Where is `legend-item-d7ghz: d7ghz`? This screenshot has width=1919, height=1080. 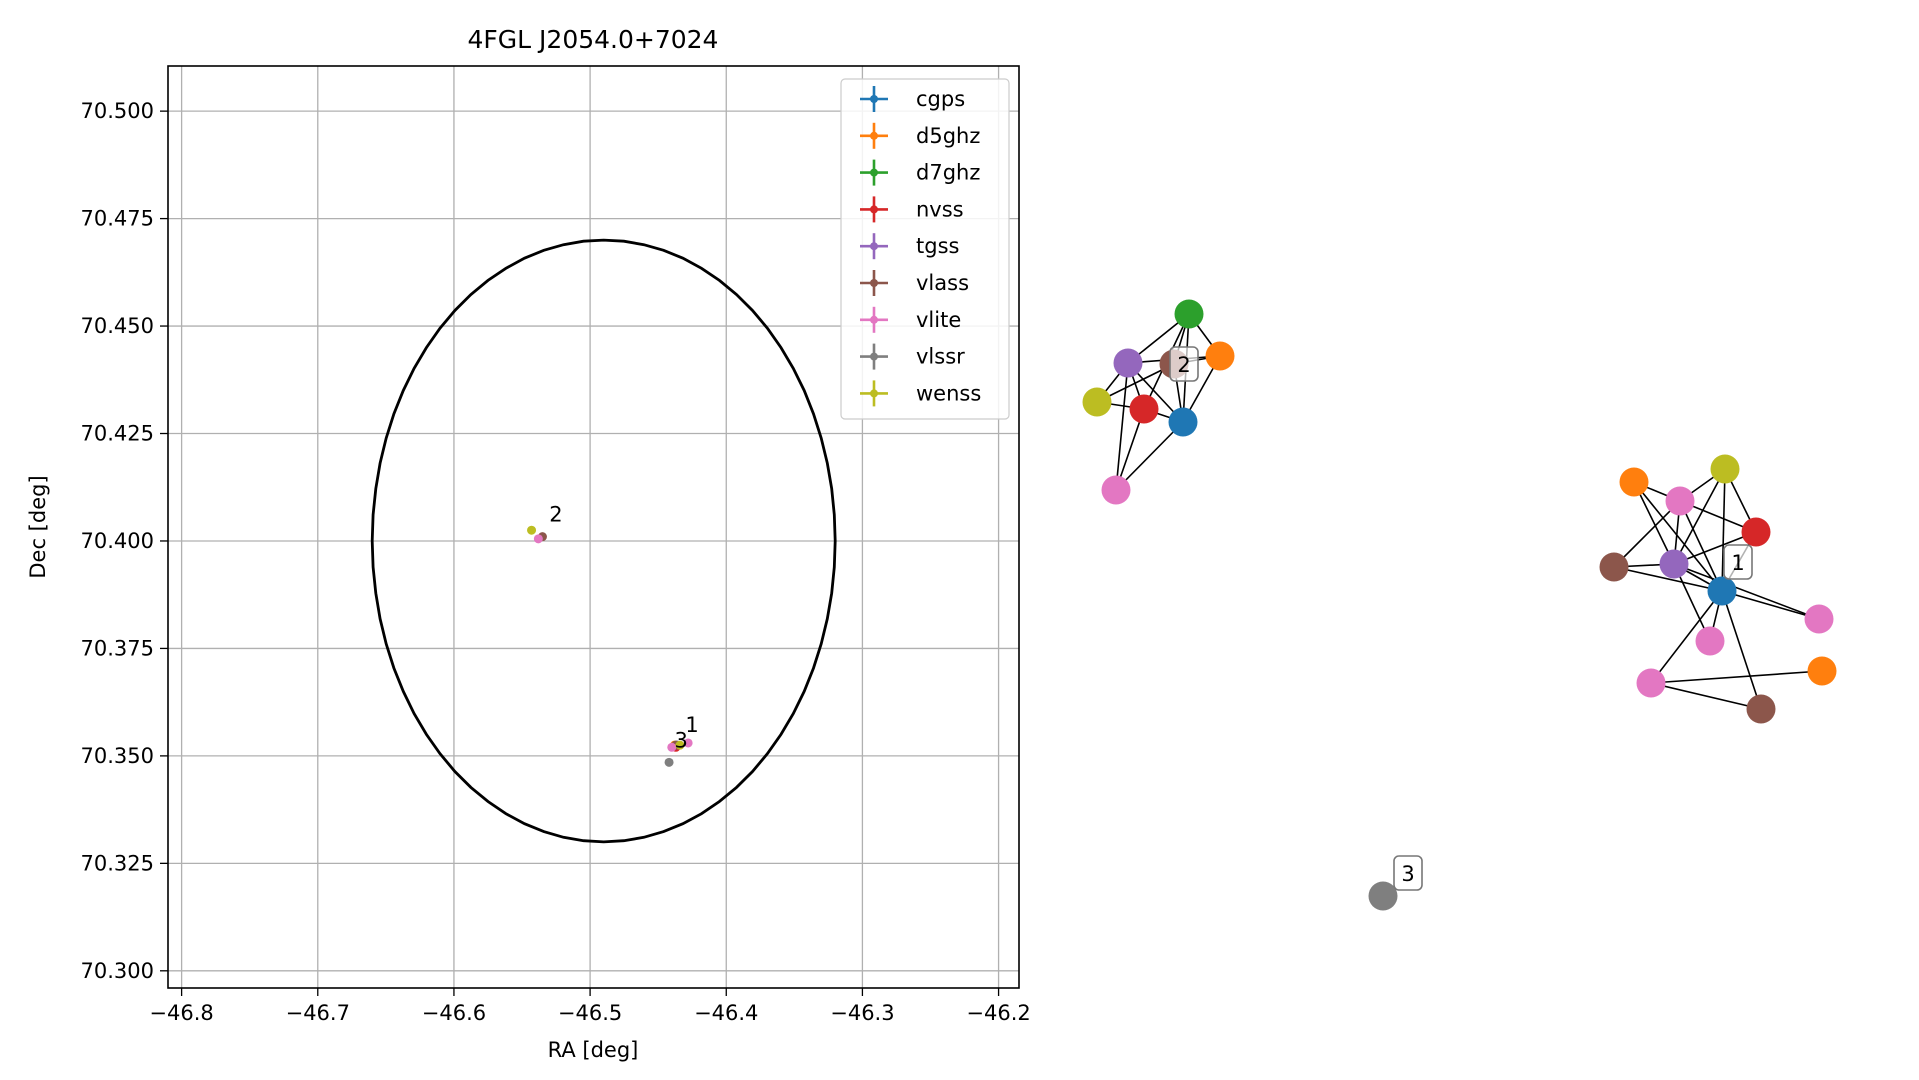
legend-item-d7ghz: d7ghz is located at coordinates (920, 172).